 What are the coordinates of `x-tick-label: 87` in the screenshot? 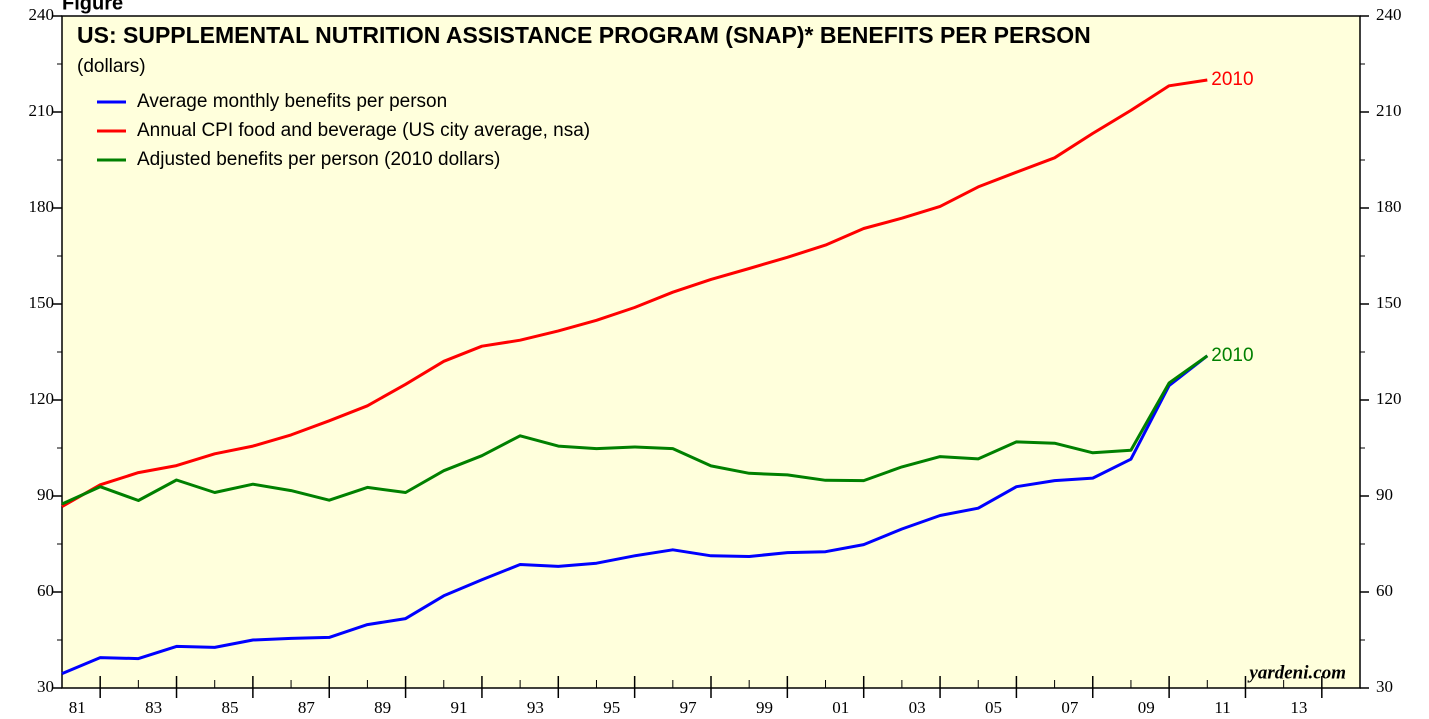 It's located at (307, 707).